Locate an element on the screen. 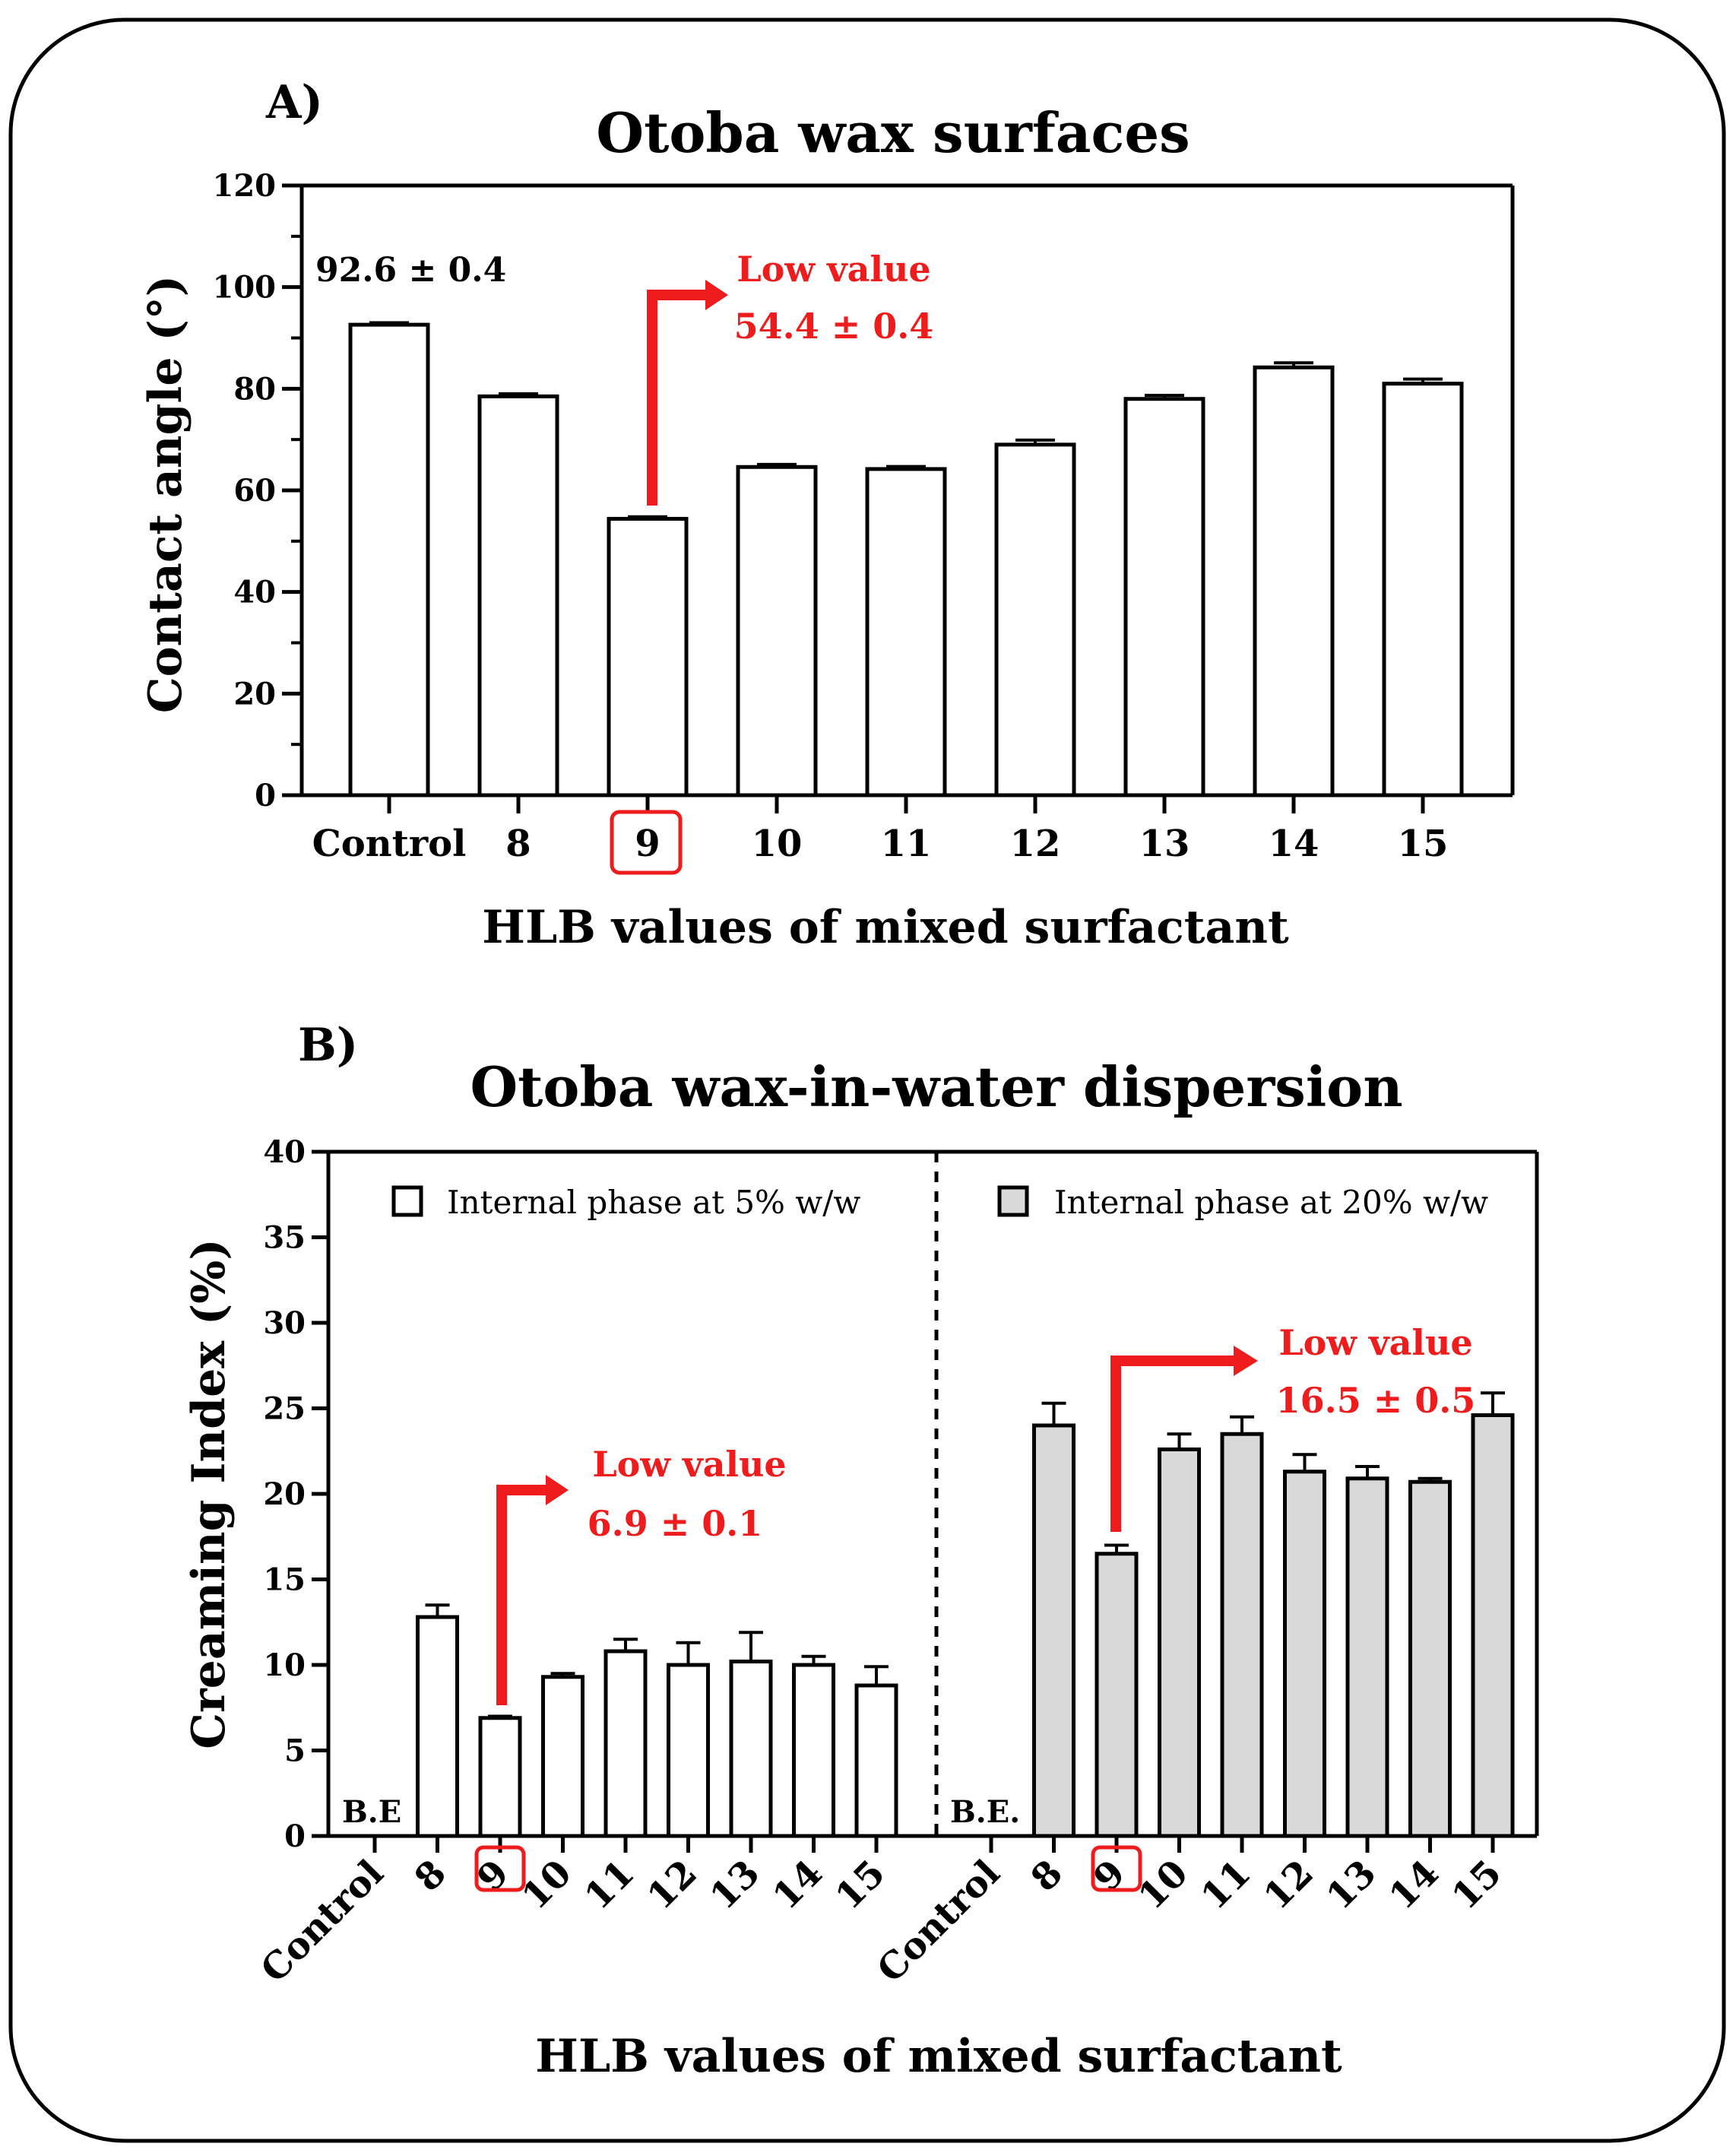 Image resolution: width=1736 pixels, height=2153 pixels. panel-a-bars is located at coordinates (906, 559).